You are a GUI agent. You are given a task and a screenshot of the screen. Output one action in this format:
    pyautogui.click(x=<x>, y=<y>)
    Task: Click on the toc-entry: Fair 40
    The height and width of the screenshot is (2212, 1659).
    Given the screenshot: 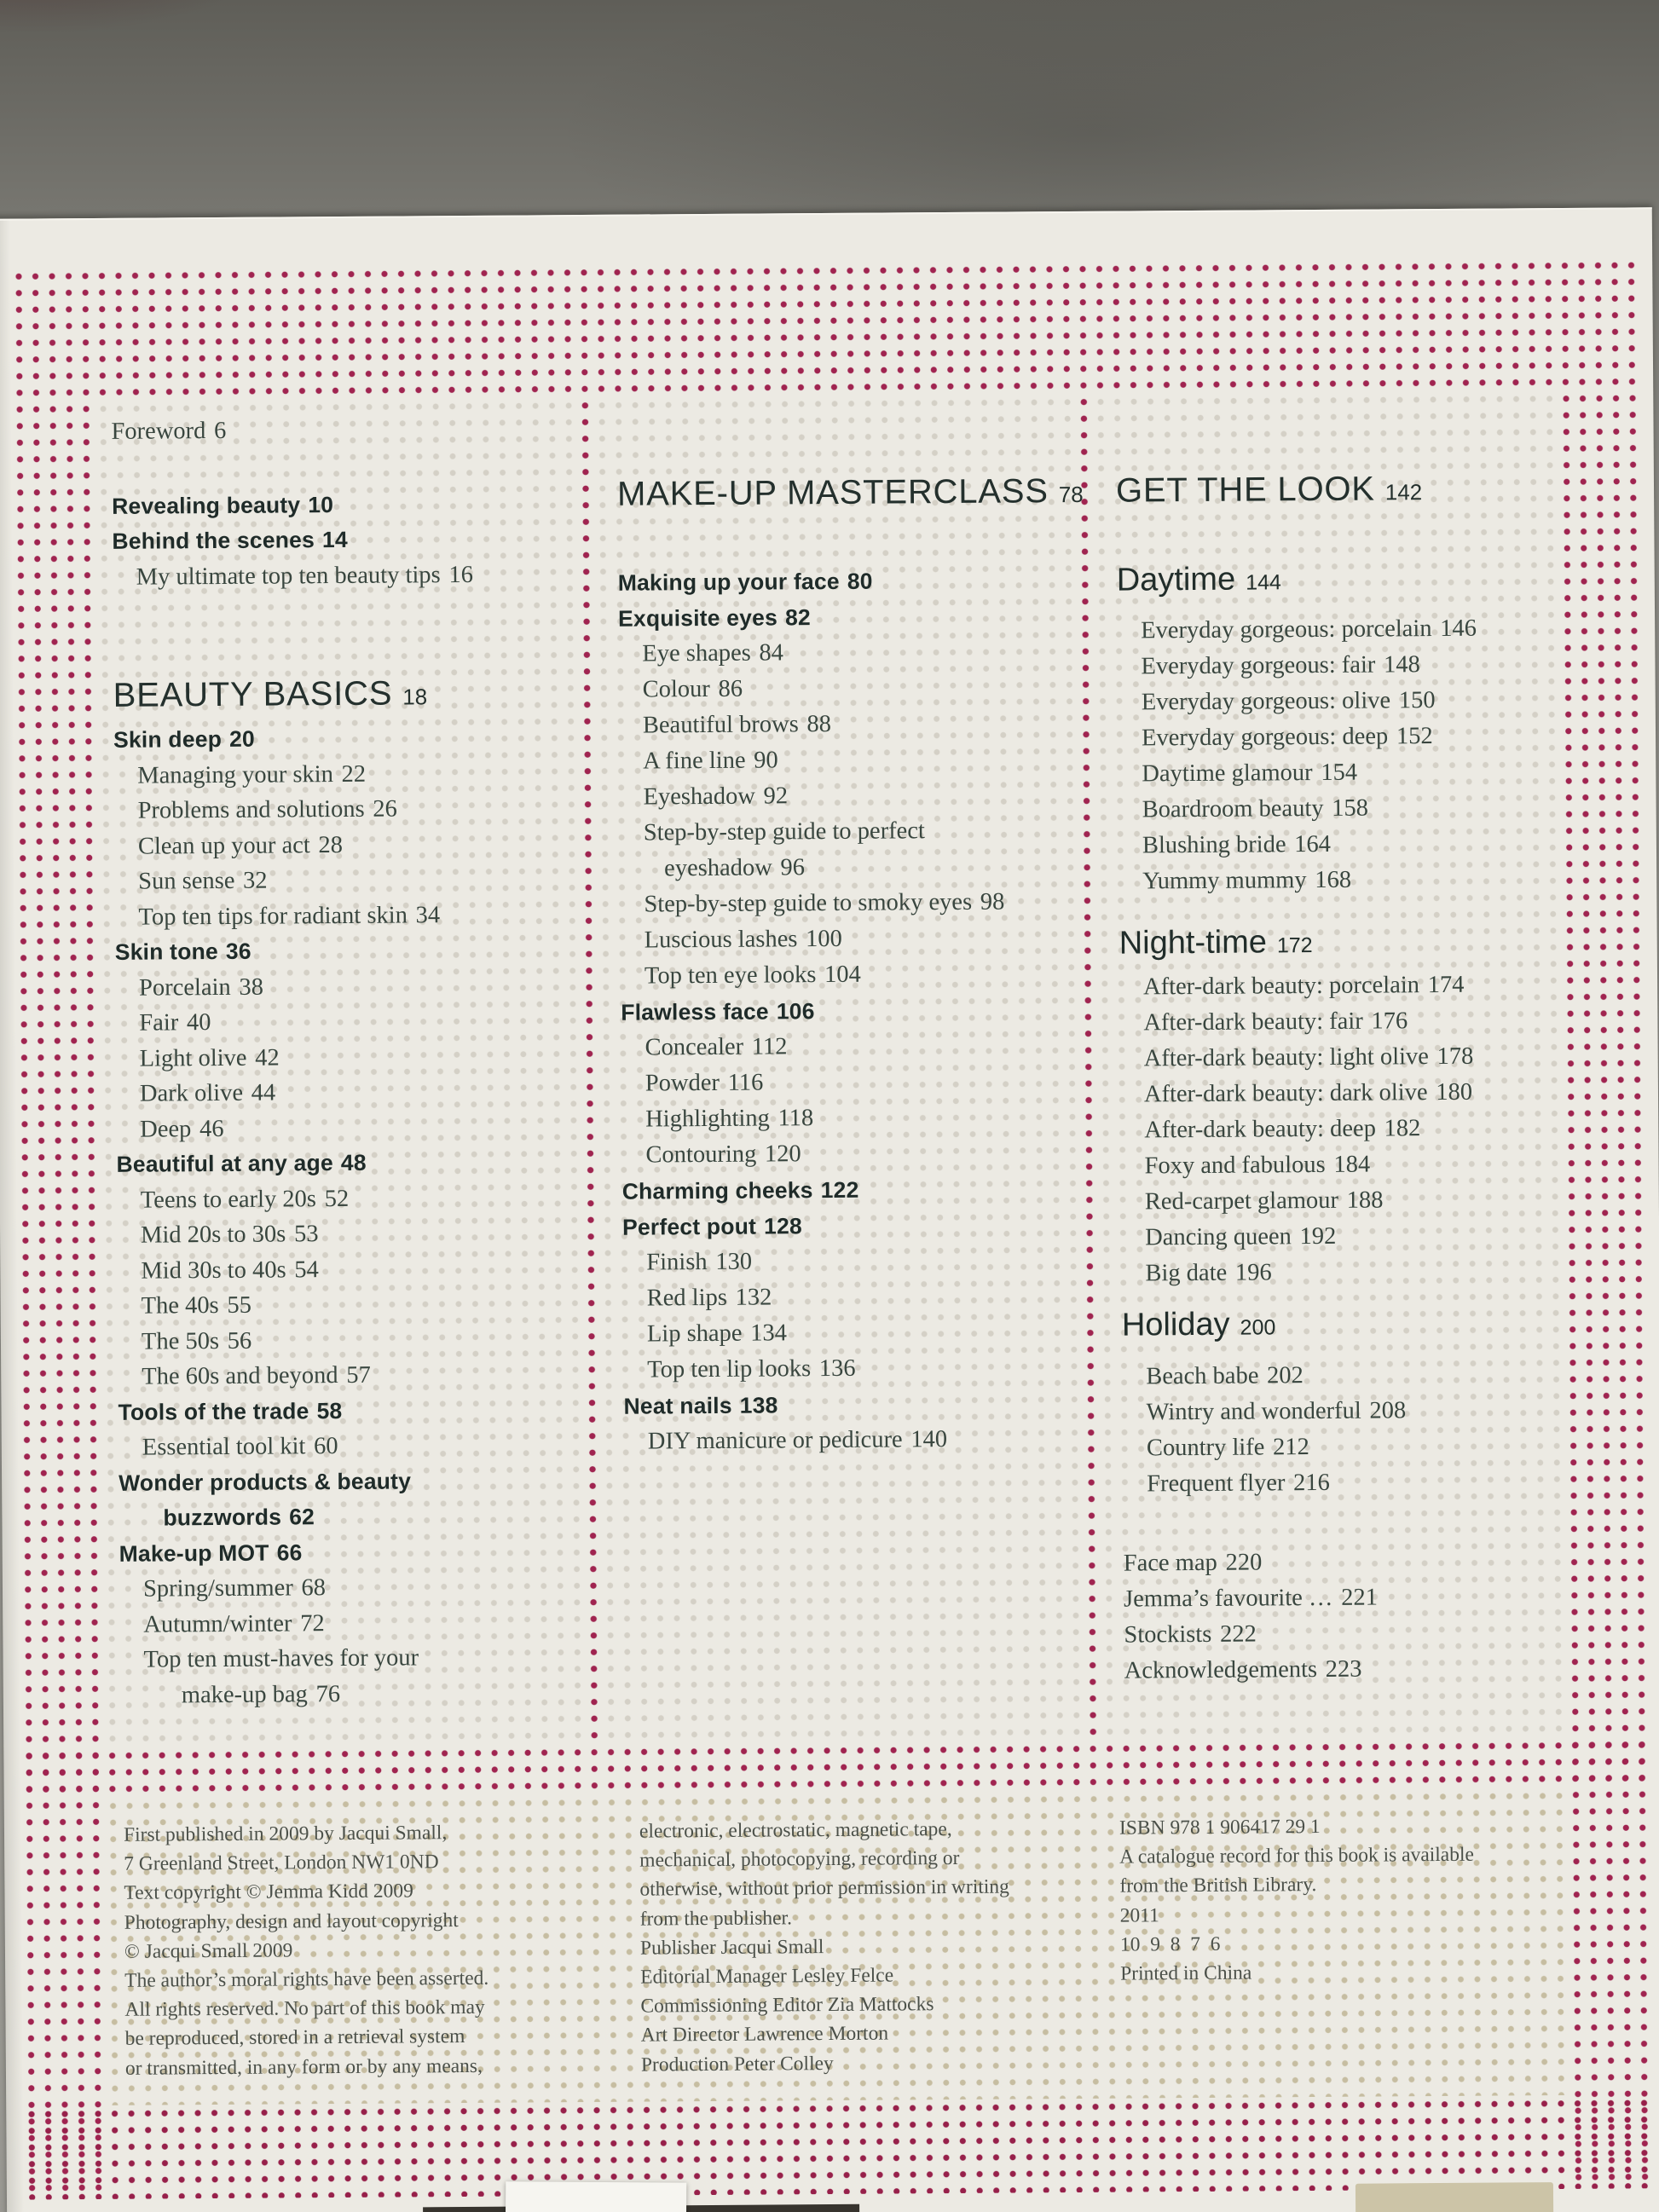 What is the action you would take?
    pyautogui.click(x=360, y=1022)
    